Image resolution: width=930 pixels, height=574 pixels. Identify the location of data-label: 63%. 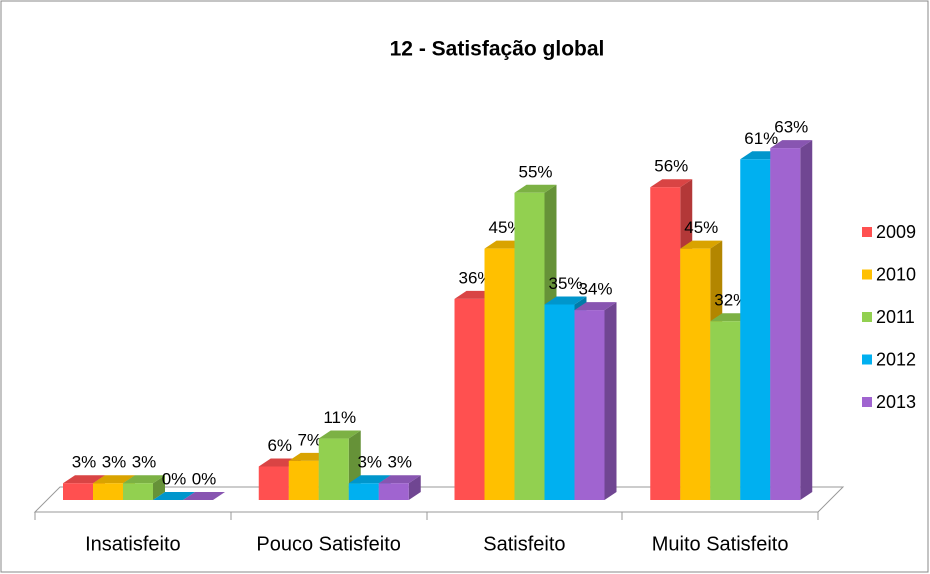
(791, 127).